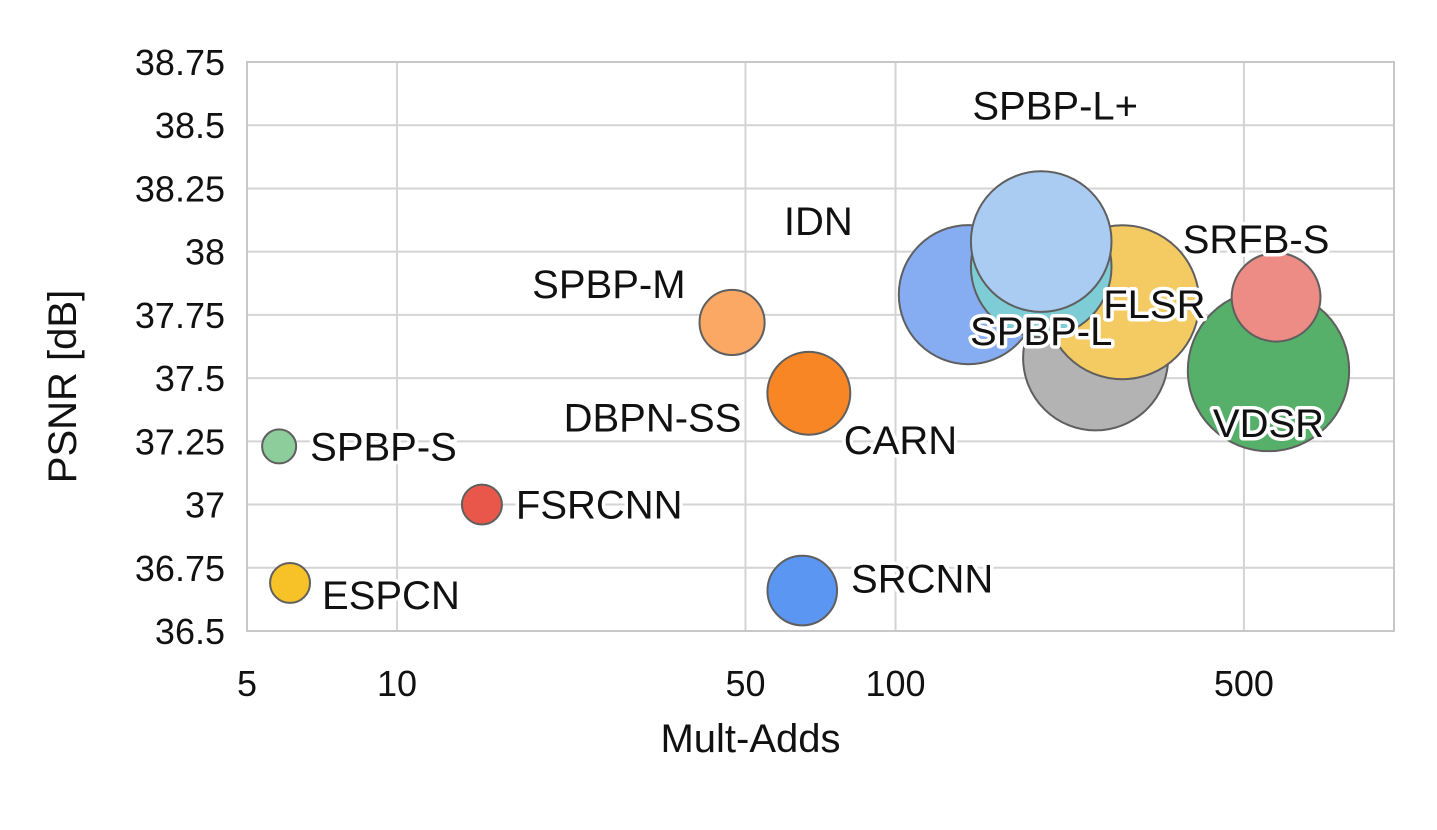 This screenshot has width=1437, height=830. What do you see at coordinates (180, 568) in the screenshot?
I see `y-tick-label: 36.75` at bounding box center [180, 568].